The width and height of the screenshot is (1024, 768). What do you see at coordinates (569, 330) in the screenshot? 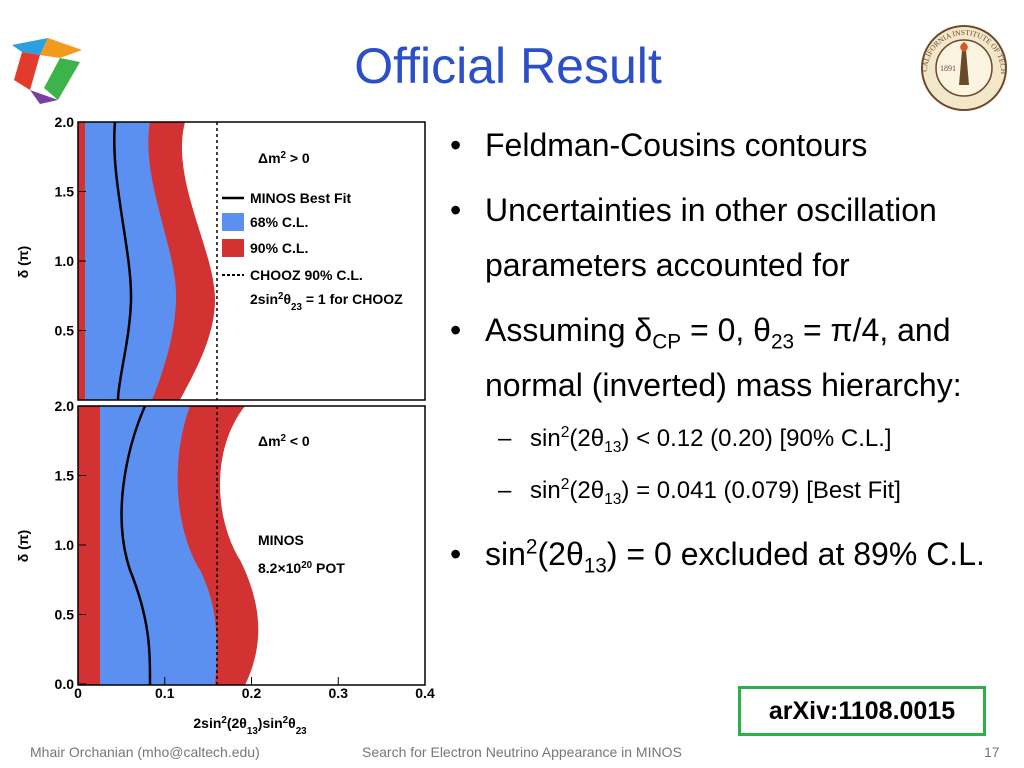
I see `text-run: Assuming δ` at bounding box center [569, 330].